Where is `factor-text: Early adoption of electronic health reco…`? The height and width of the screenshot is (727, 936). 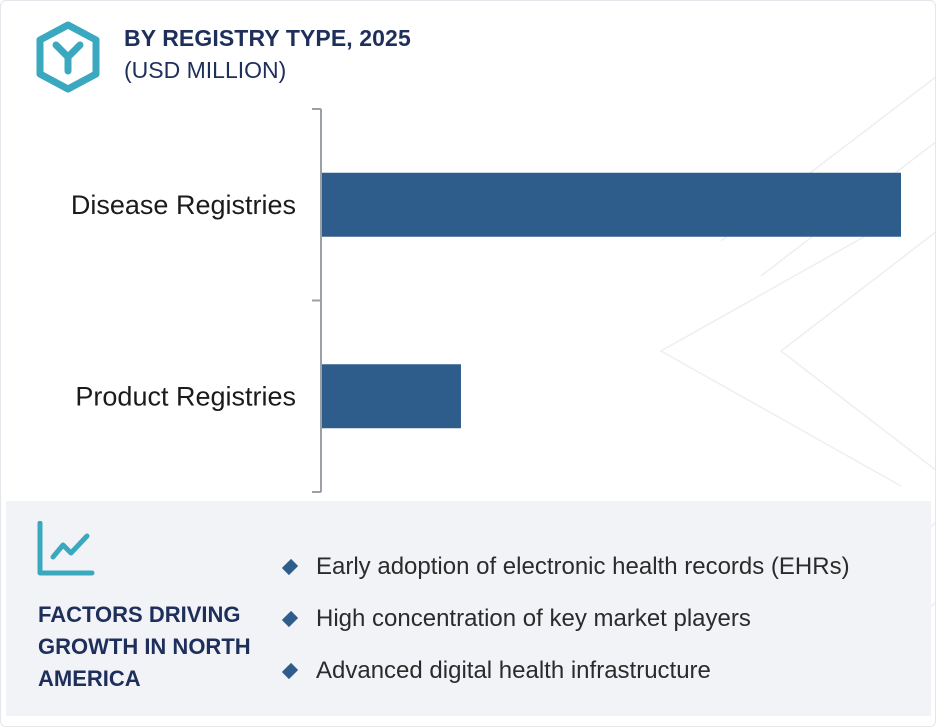 factor-text: Early adoption of electronic health reco… is located at coordinates (583, 566).